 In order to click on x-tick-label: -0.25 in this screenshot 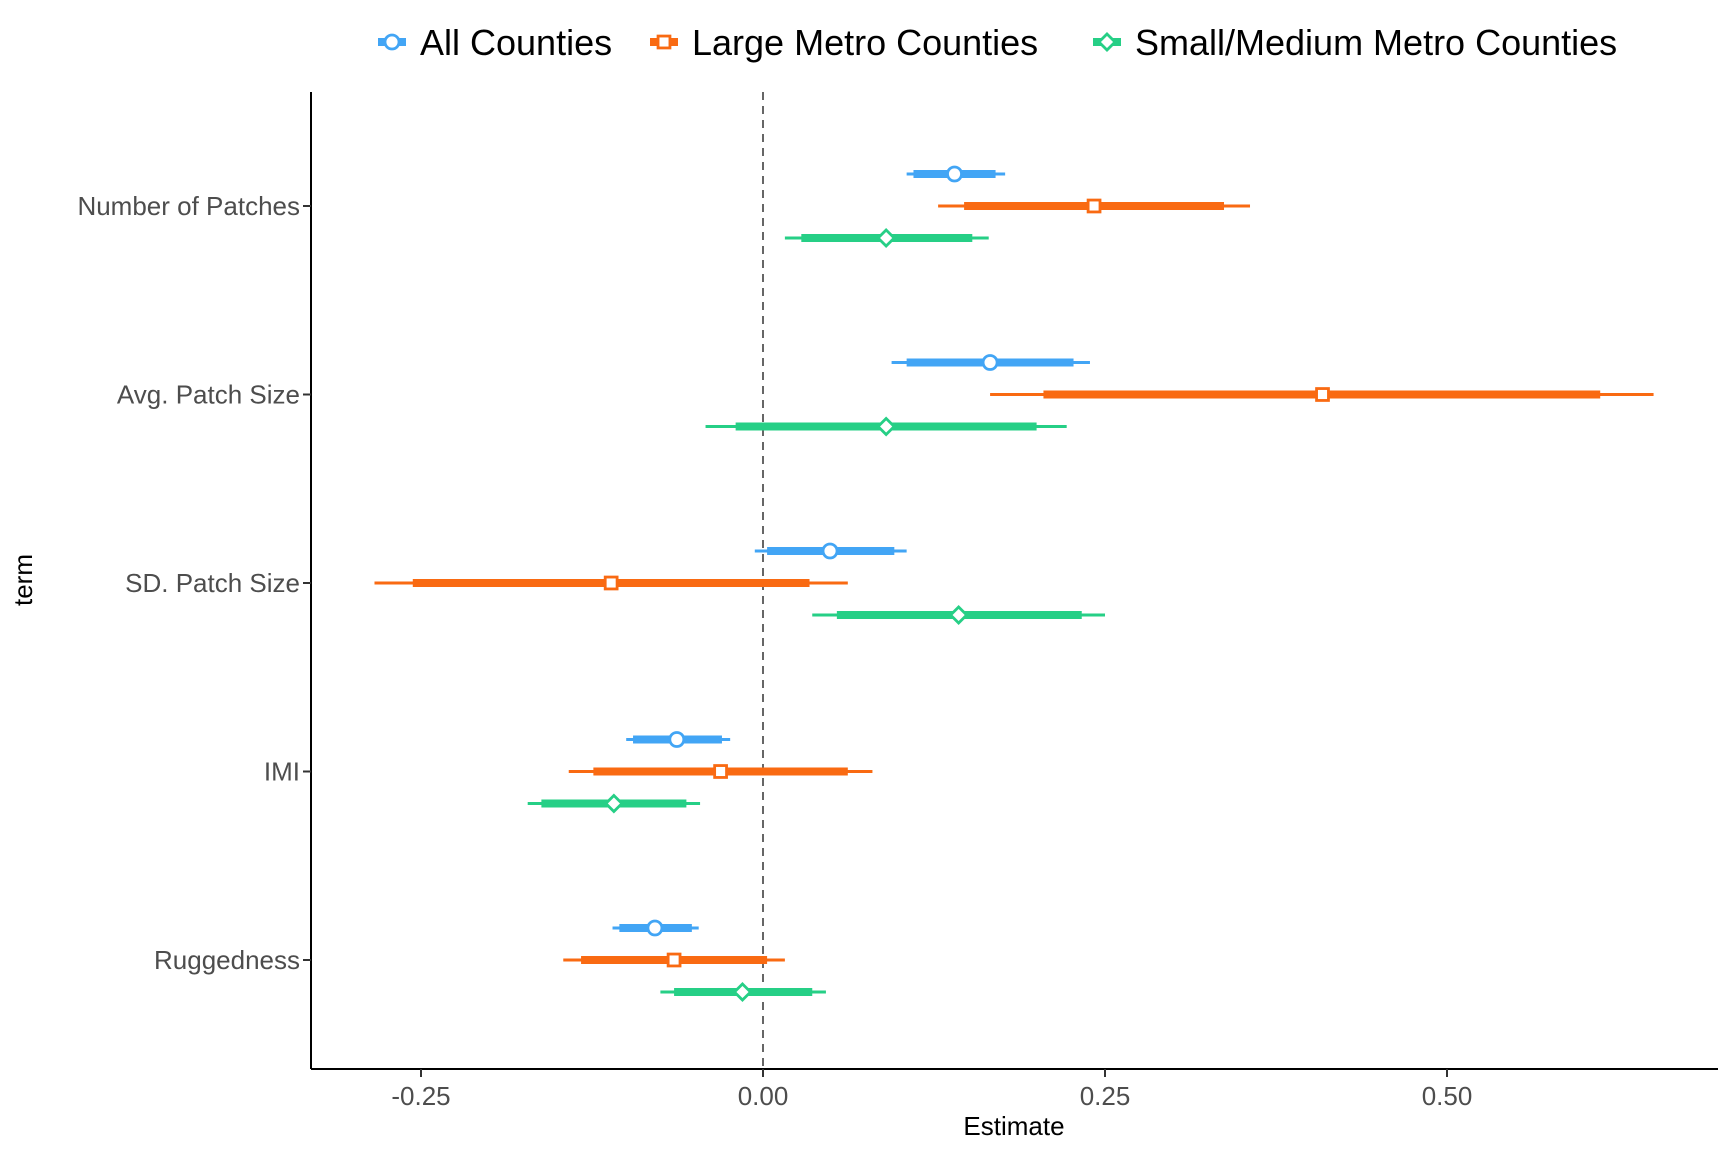, I will do `click(420, 1096)`.